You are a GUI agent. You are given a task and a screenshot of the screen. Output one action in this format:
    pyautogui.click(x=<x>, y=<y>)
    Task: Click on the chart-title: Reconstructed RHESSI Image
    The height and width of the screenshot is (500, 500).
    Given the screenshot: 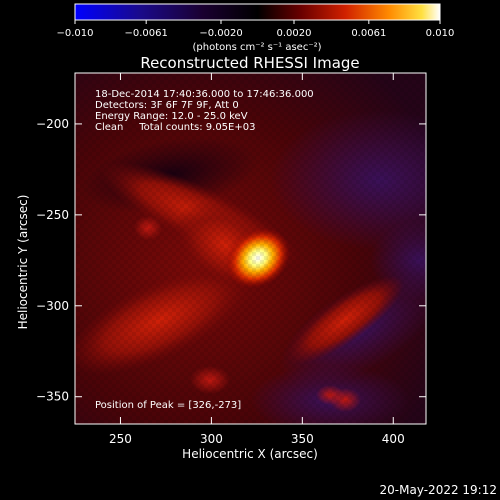 What is the action you would take?
    pyautogui.click(x=249, y=63)
    